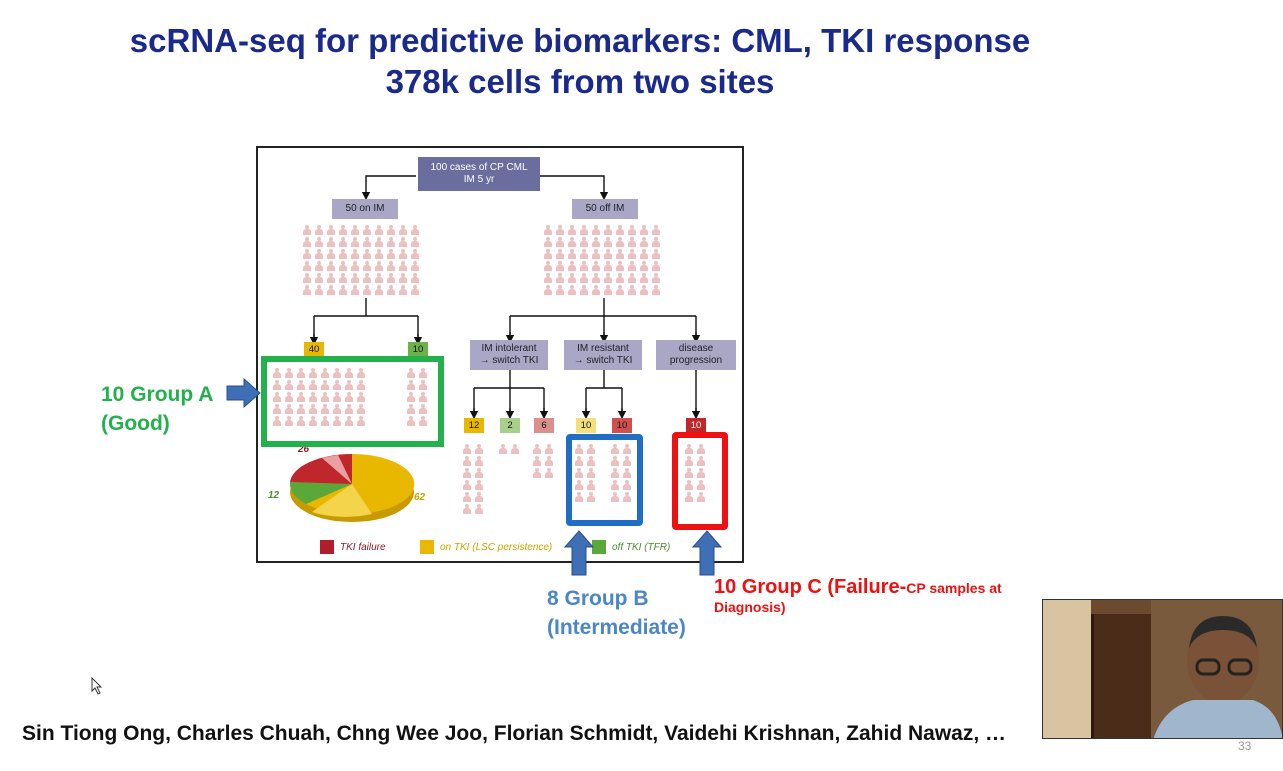 The width and height of the screenshot is (1283, 771). I want to click on pie-slice-off-tki, so click(320, 493).